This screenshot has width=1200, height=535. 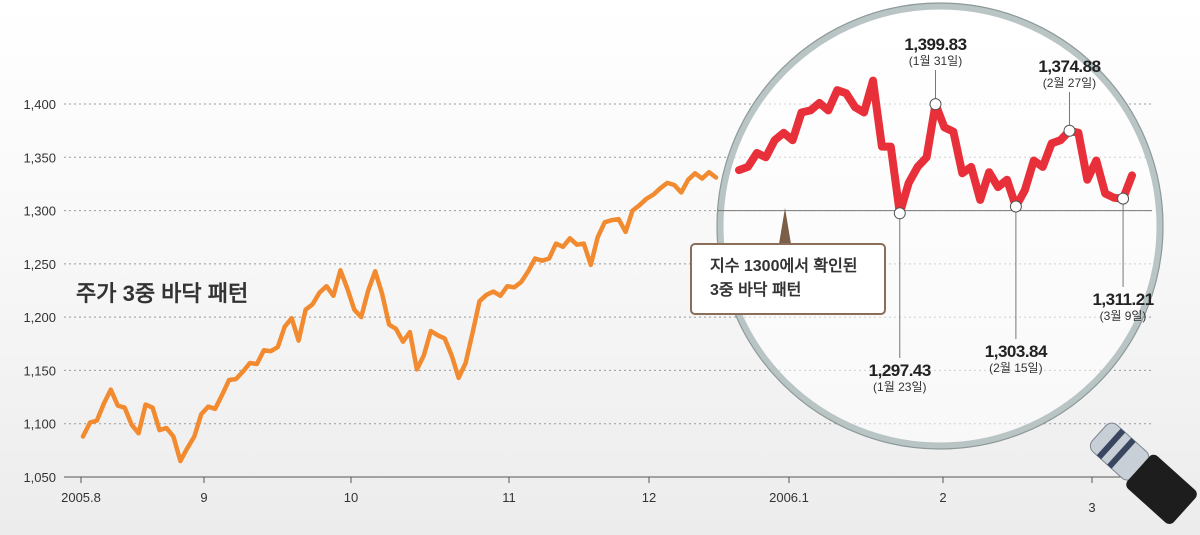 What do you see at coordinates (39, 211) in the screenshot?
I see `y-tick-label: 1,300` at bounding box center [39, 211].